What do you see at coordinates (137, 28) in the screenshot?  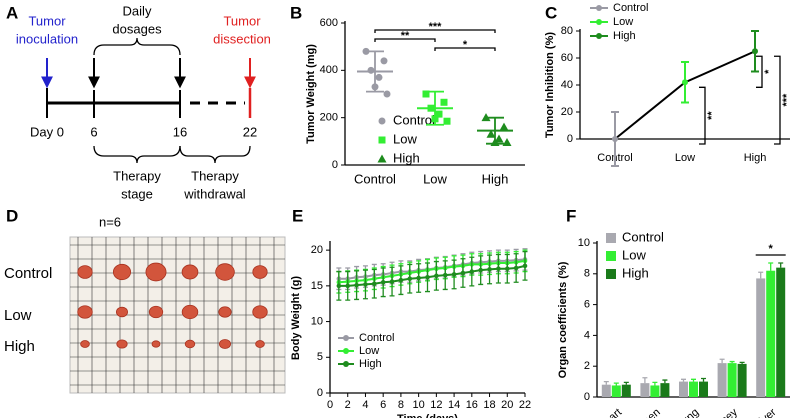 I see `dosing-label: dosages` at bounding box center [137, 28].